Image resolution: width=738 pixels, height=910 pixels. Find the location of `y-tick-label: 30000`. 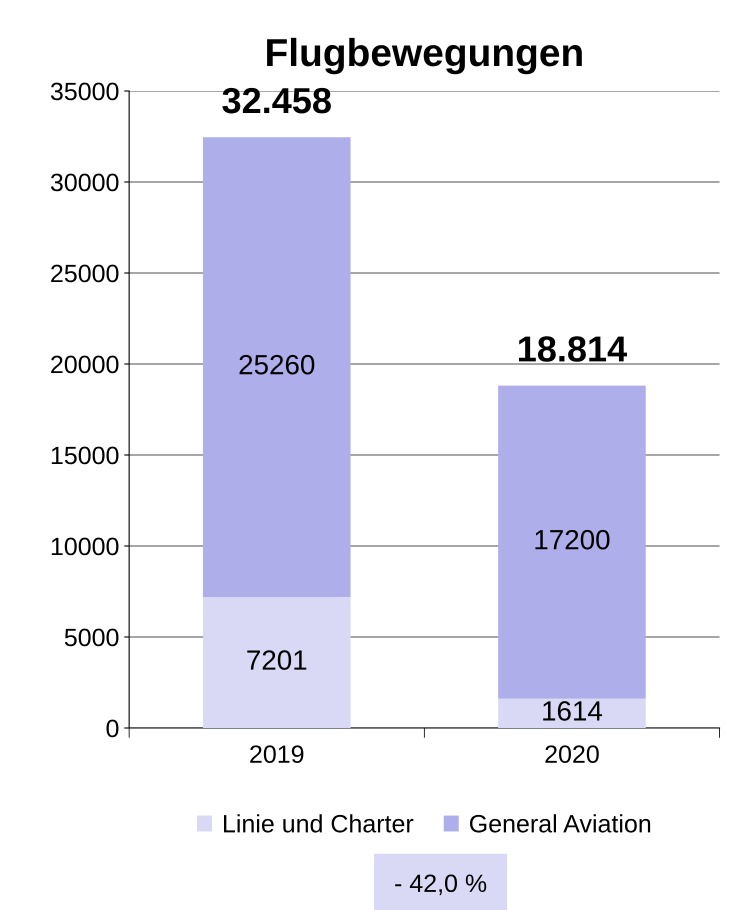

y-tick-label: 30000 is located at coordinates (84, 183).